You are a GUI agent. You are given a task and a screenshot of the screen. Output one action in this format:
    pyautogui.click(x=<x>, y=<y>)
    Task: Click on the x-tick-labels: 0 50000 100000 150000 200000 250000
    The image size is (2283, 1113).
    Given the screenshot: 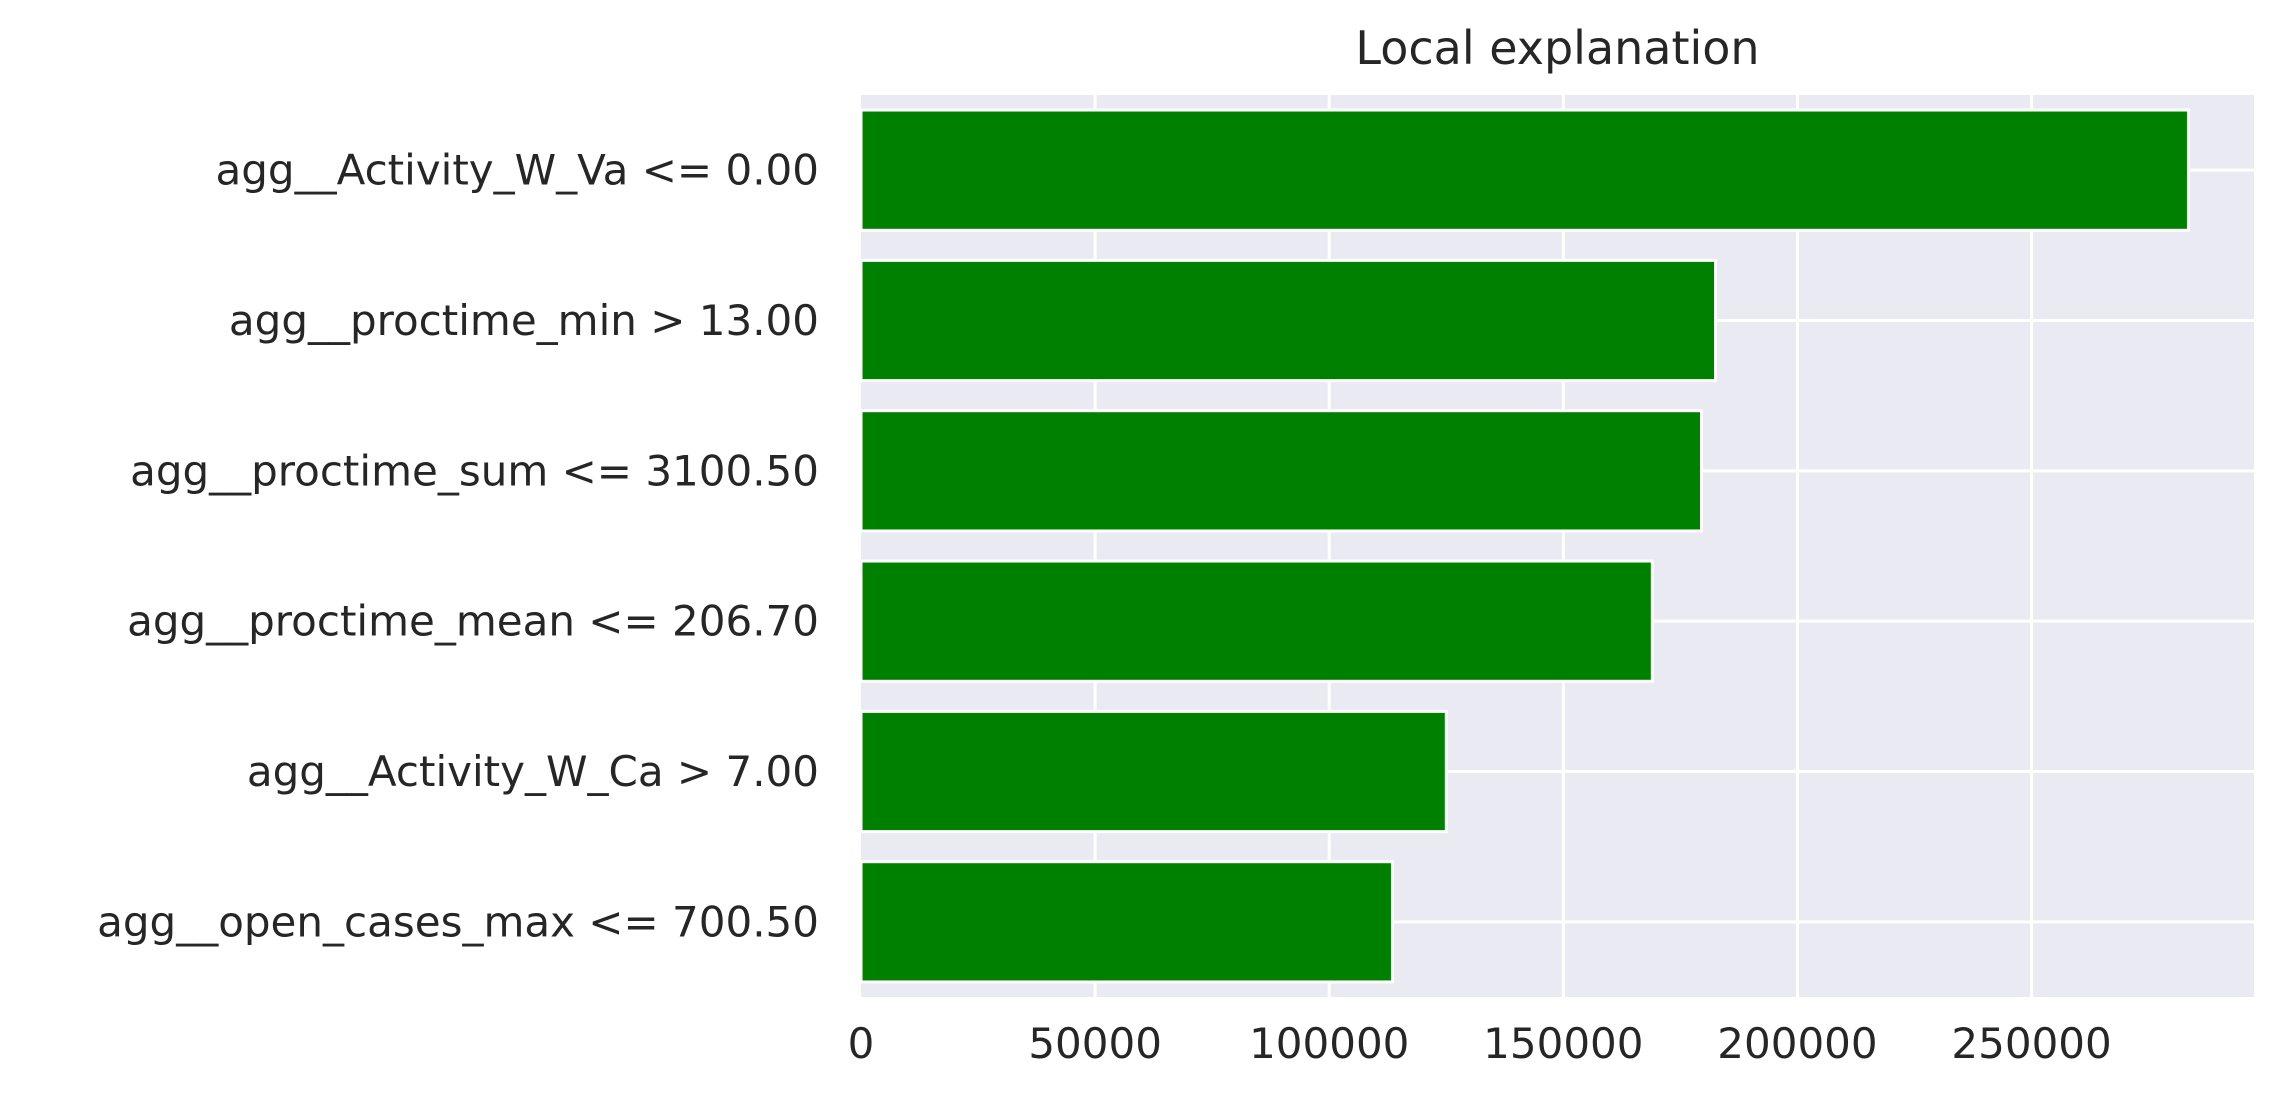 What is the action you would take?
    pyautogui.click(x=1480, y=1043)
    